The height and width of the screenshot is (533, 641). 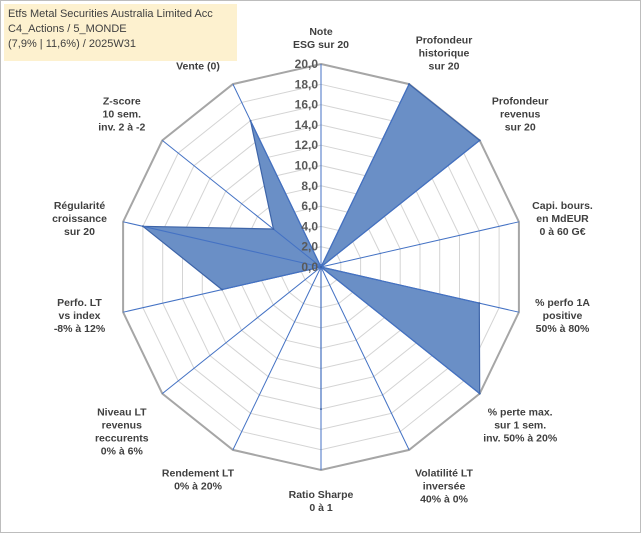 What do you see at coordinates (520, 439) in the screenshot?
I see `axis-label: inv. 50% à 20%` at bounding box center [520, 439].